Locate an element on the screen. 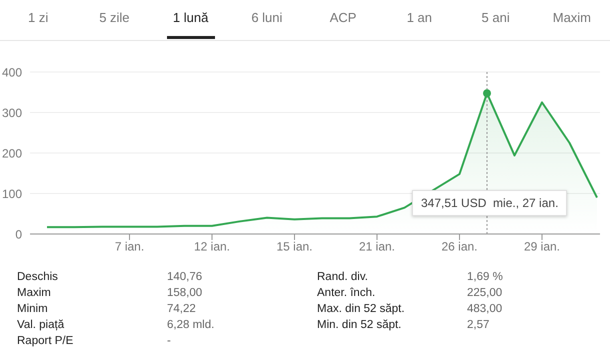 The height and width of the screenshot is (362, 610). x-tick-label: 15 ian. is located at coordinates (294, 247).